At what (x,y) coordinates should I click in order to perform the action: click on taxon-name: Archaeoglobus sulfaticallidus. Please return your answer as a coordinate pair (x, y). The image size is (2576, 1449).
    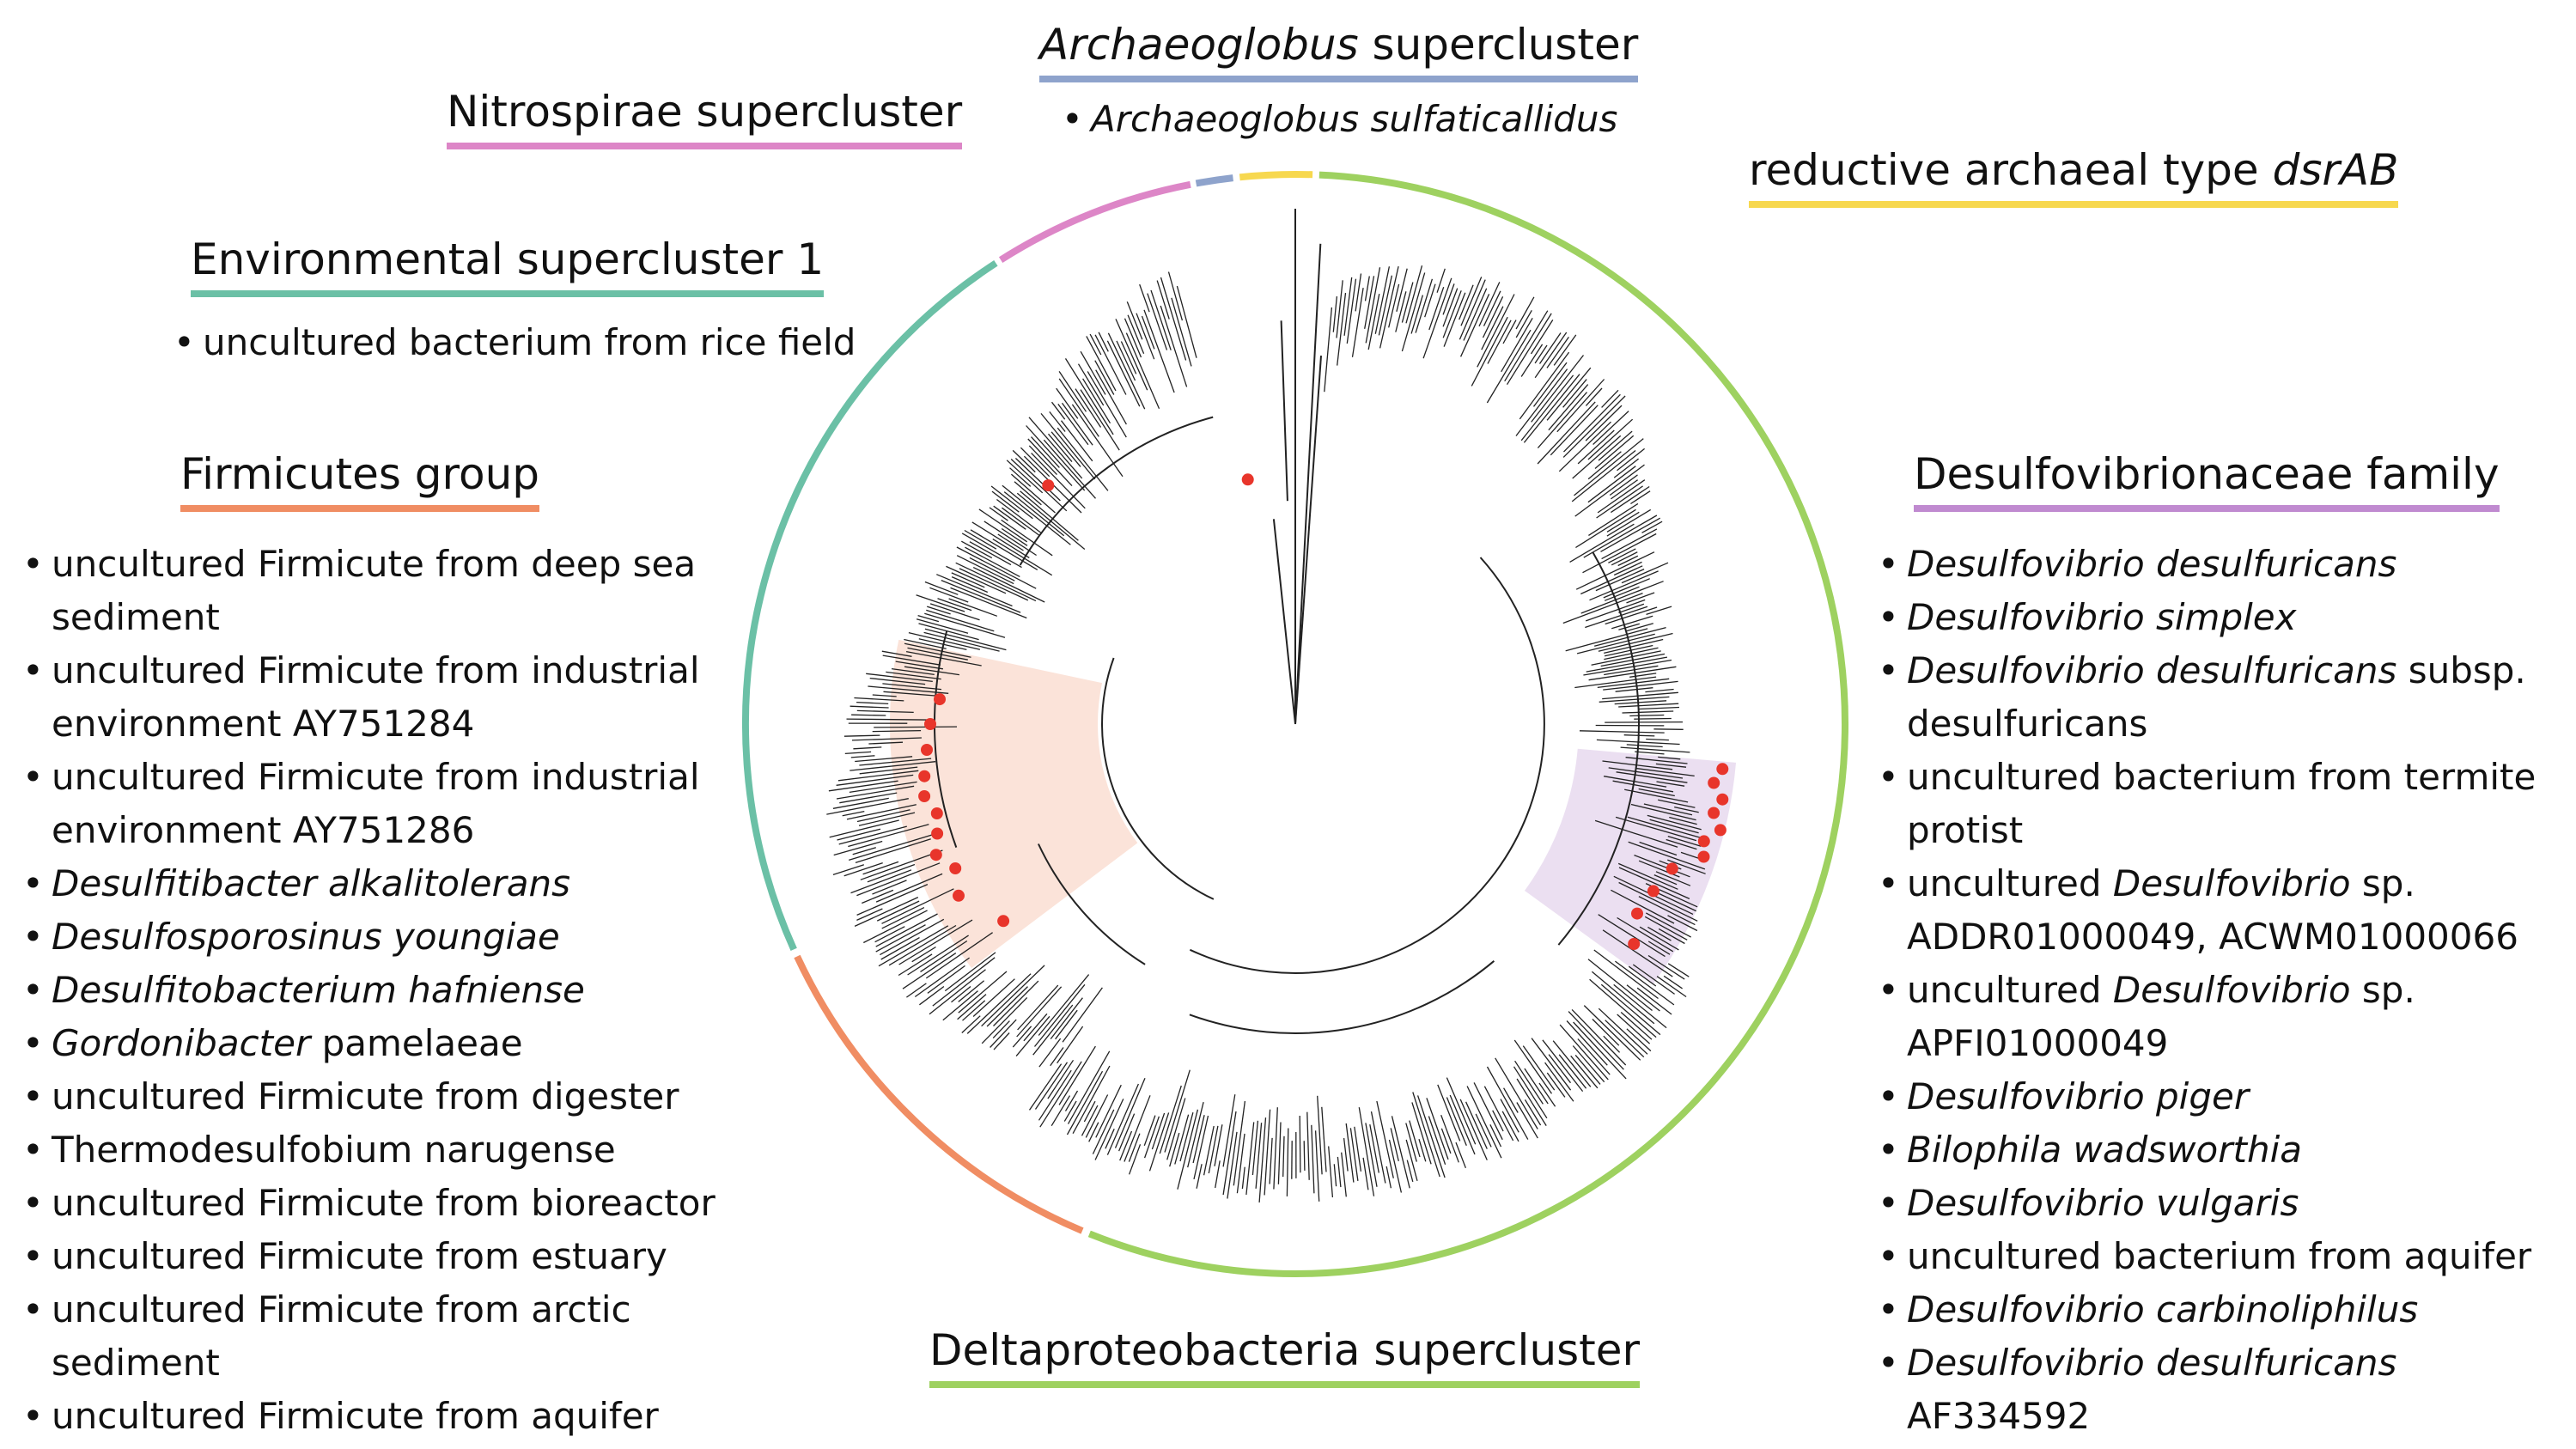
    Looking at the image, I should click on (1354, 119).